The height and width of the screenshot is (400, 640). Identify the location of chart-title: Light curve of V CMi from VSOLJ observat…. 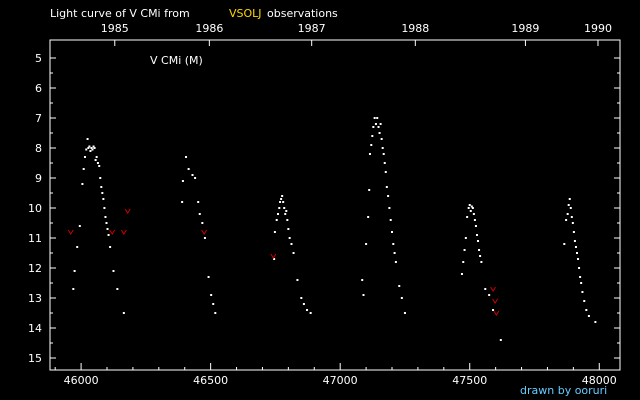
(194, 13).